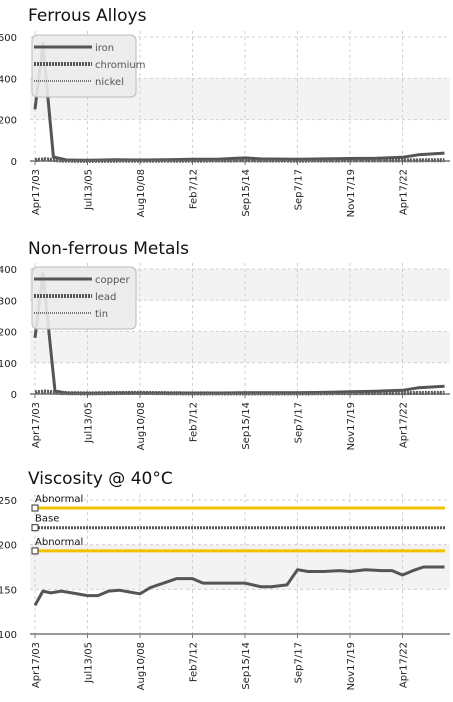 This screenshot has width=453, height=702. Describe the element at coordinates (105, 297) in the screenshot. I see `legend-entry: lead` at that location.